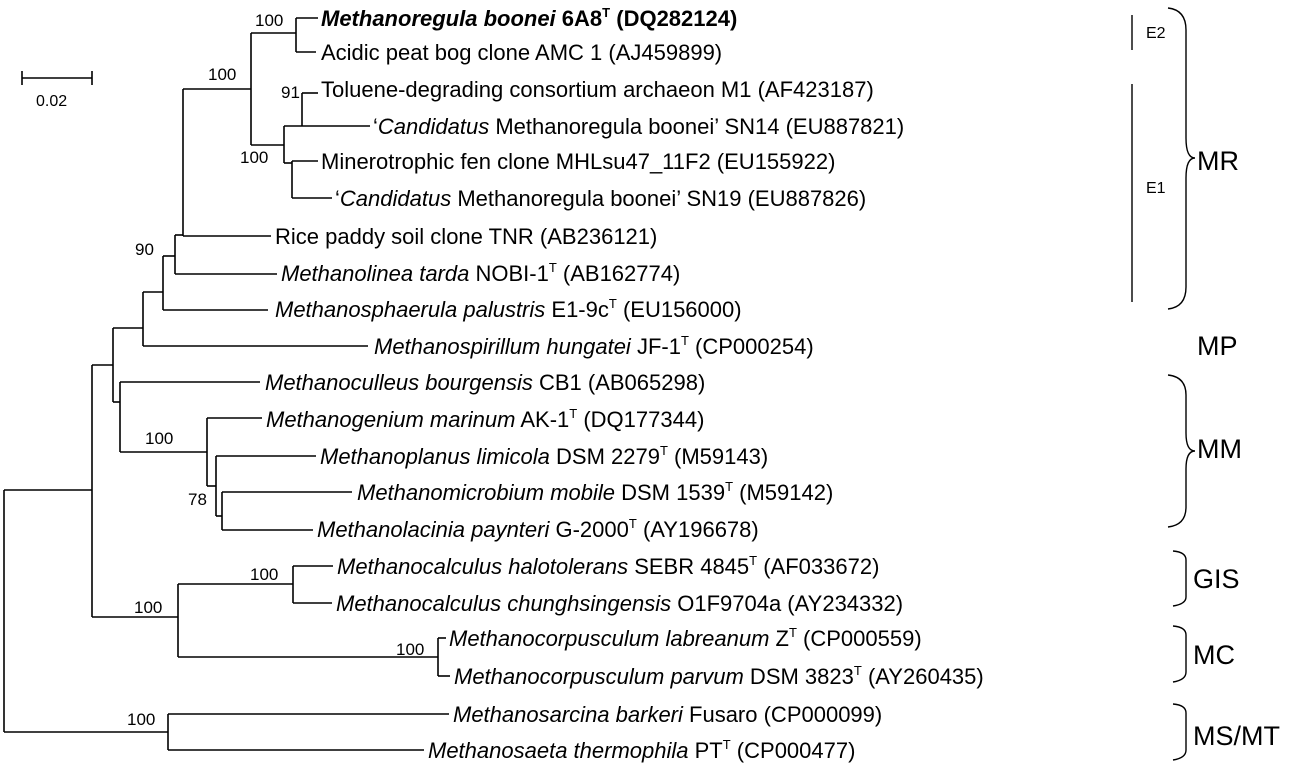 This screenshot has width=1301, height=770. What do you see at coordinates (718, 456) in the screenshot?
I see `leaf-label-part: (M59143)` at bounding box center [718, 456].